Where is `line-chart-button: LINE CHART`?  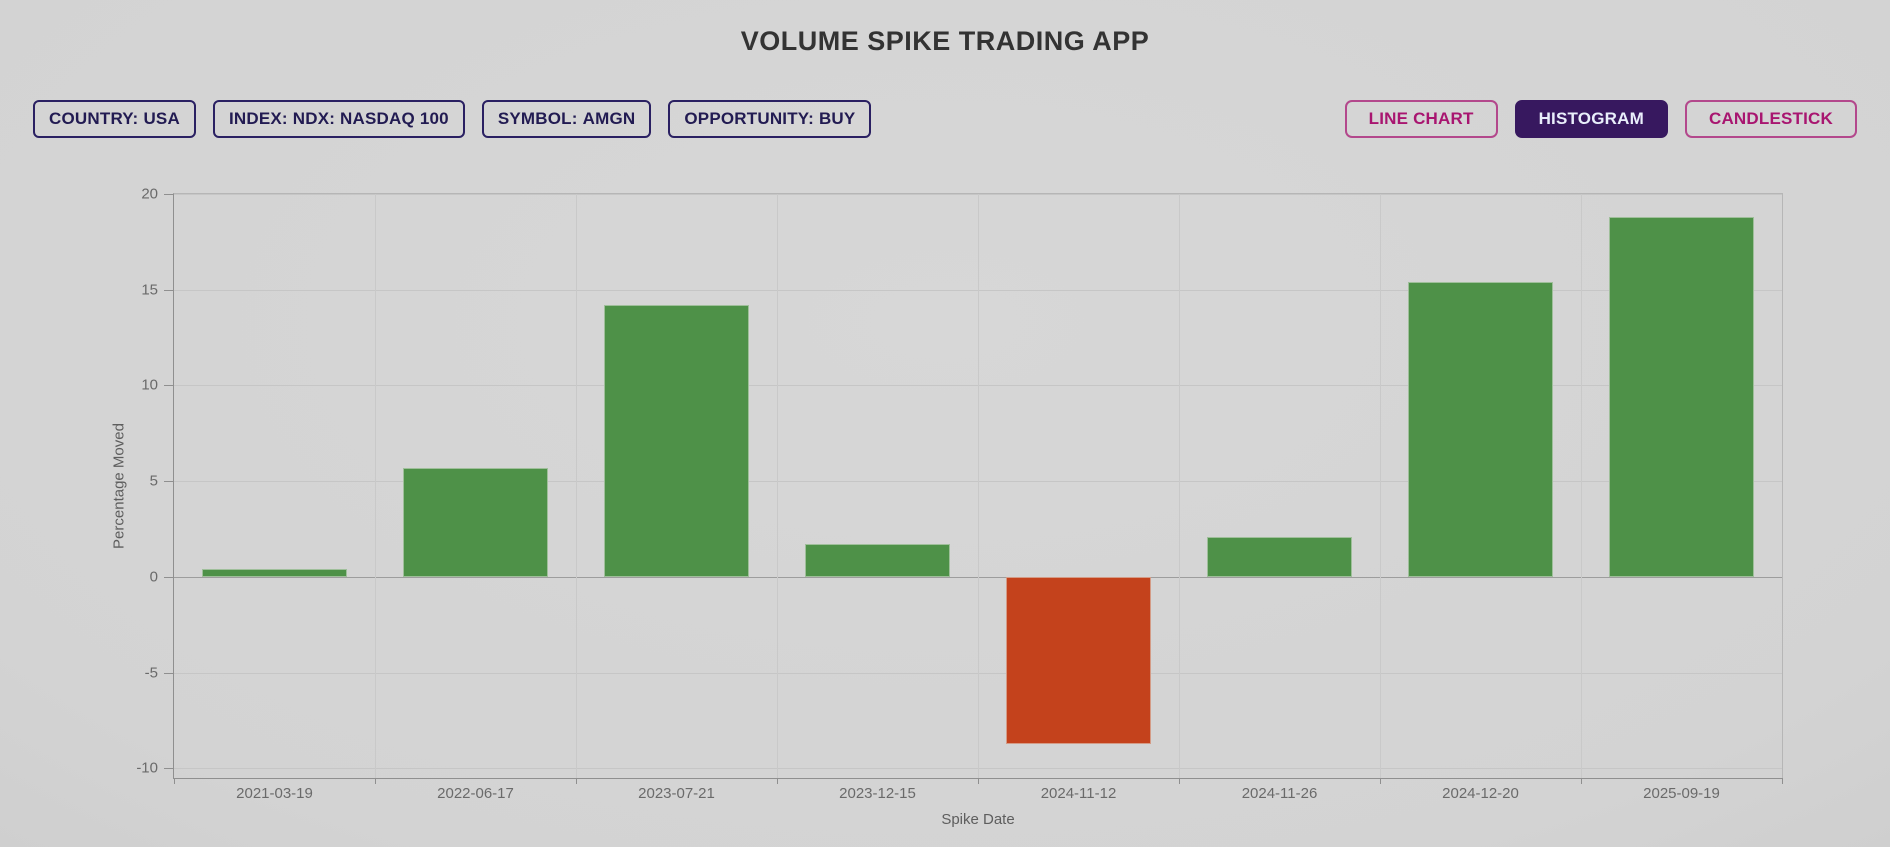 line-chart-button: LINE CHART is located at coordinates (1421, 119).